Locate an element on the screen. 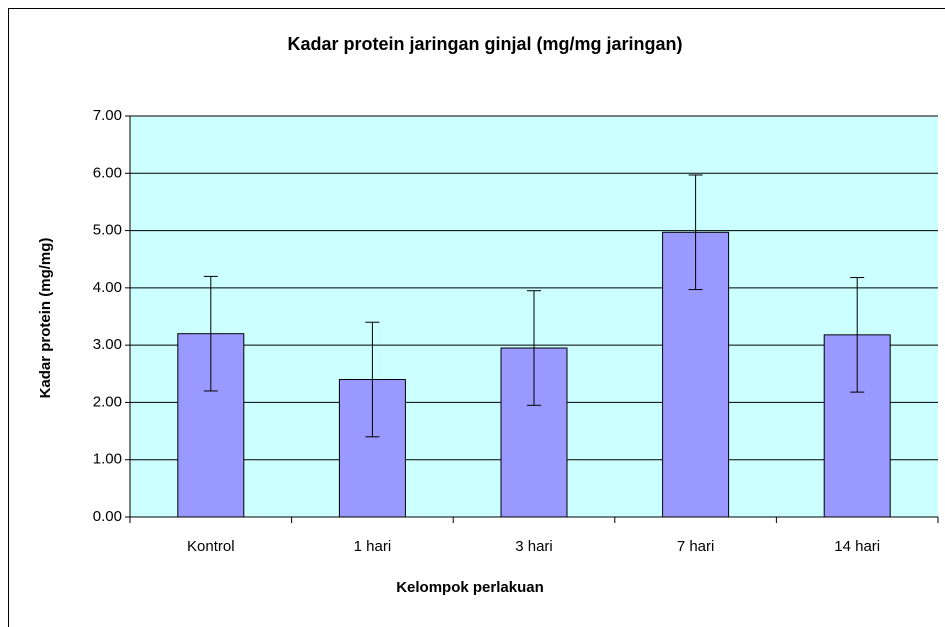 The width and height of the screenshot is (945, 627). y-tick-label: 4.00 is located at coordinates (107, 287).